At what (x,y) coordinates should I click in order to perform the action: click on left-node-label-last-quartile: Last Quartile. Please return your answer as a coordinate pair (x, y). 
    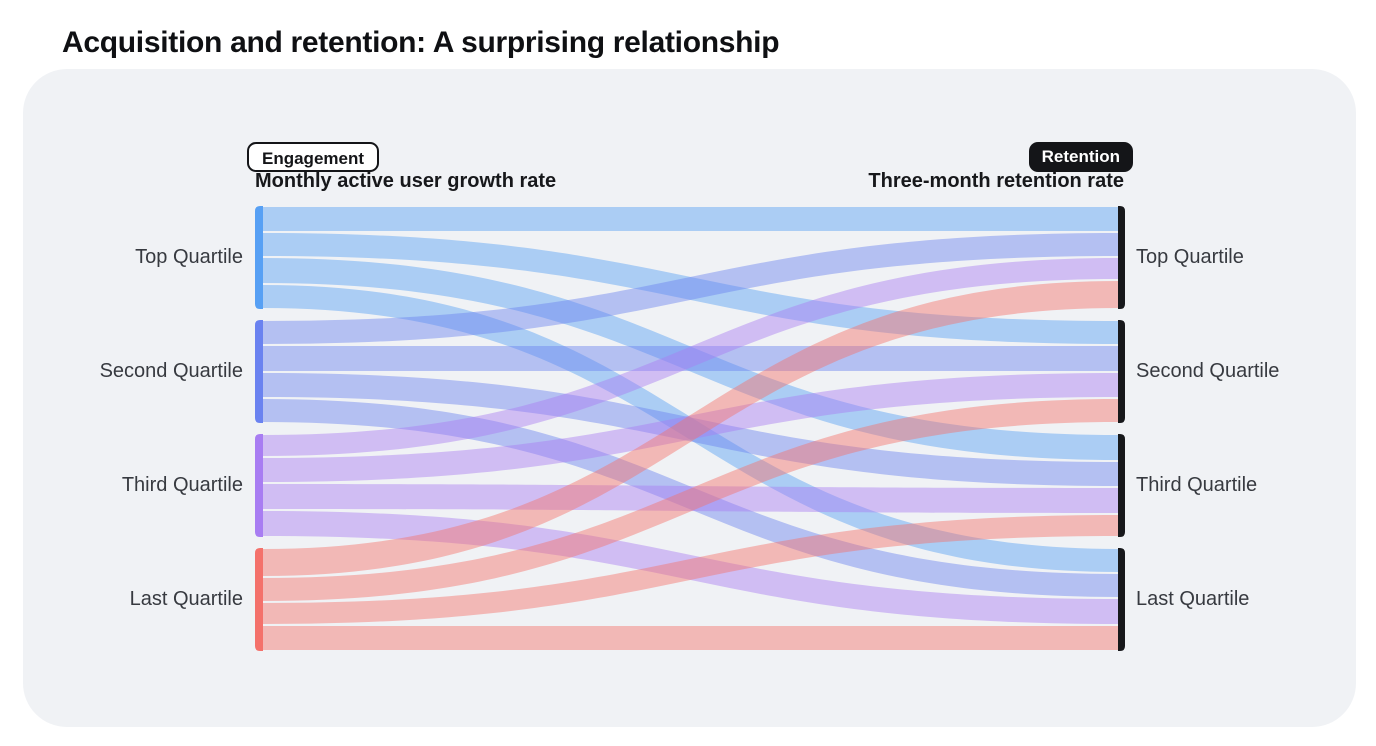
    Looking at the image, I should click on (186, 599).